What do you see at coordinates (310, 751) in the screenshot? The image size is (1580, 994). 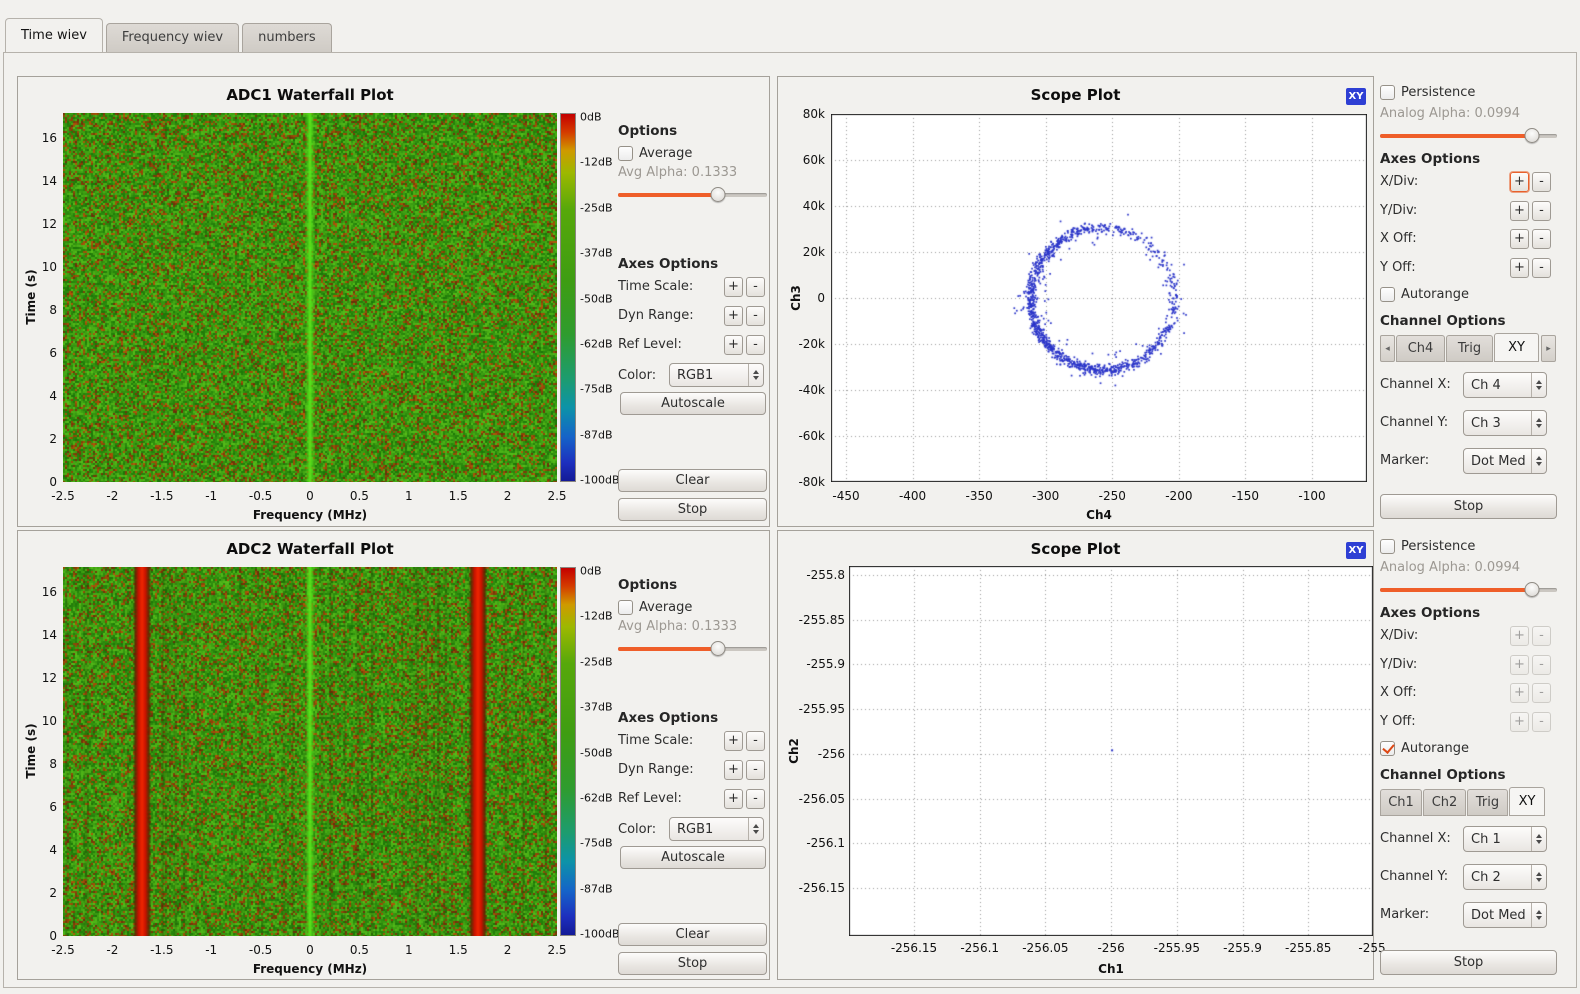 I see `adc2-waterfall-plot` at bounding box center [310, 751].